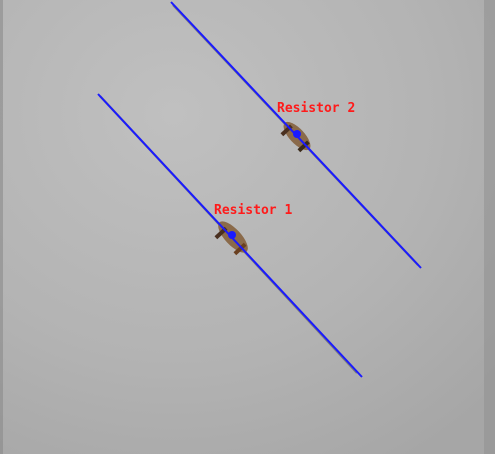  I want to click on resistor-2-band-b, so click(303, 146).